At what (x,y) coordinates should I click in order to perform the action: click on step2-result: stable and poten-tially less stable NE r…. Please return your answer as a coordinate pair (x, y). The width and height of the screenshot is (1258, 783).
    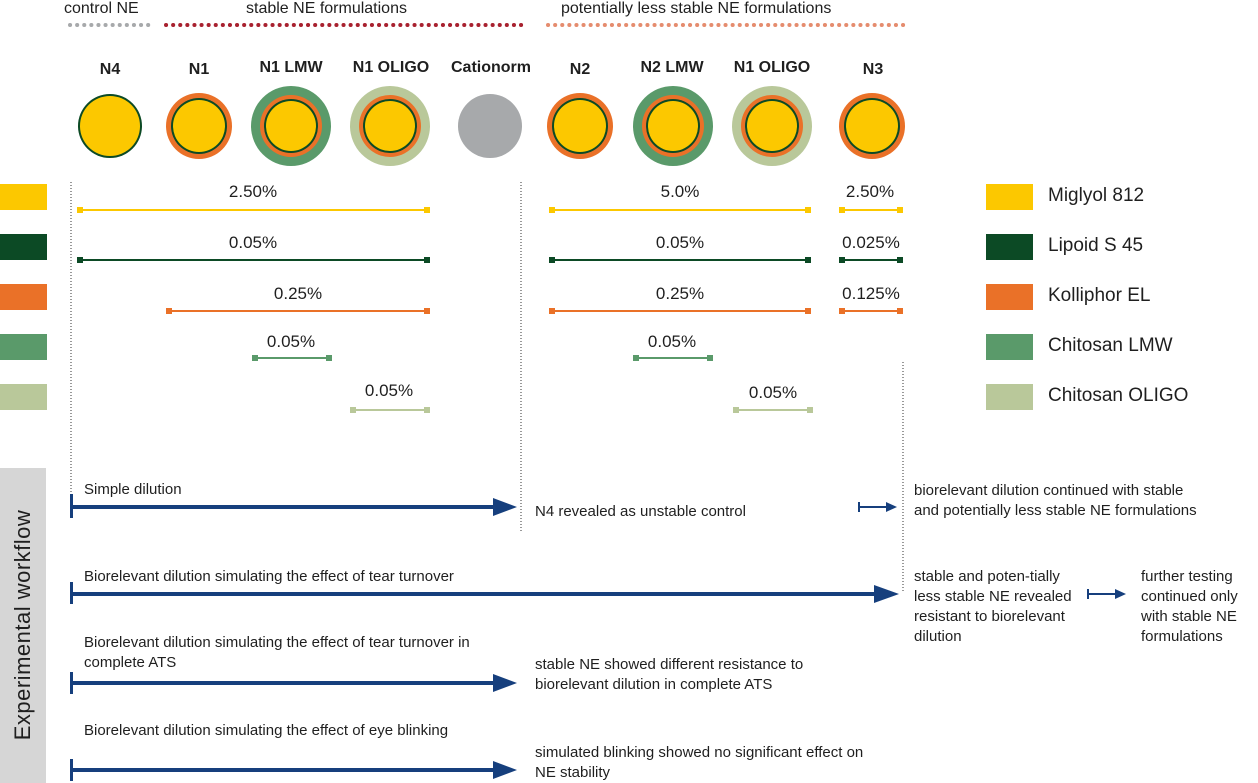
    Looking at the image, I should click on (993, 606).